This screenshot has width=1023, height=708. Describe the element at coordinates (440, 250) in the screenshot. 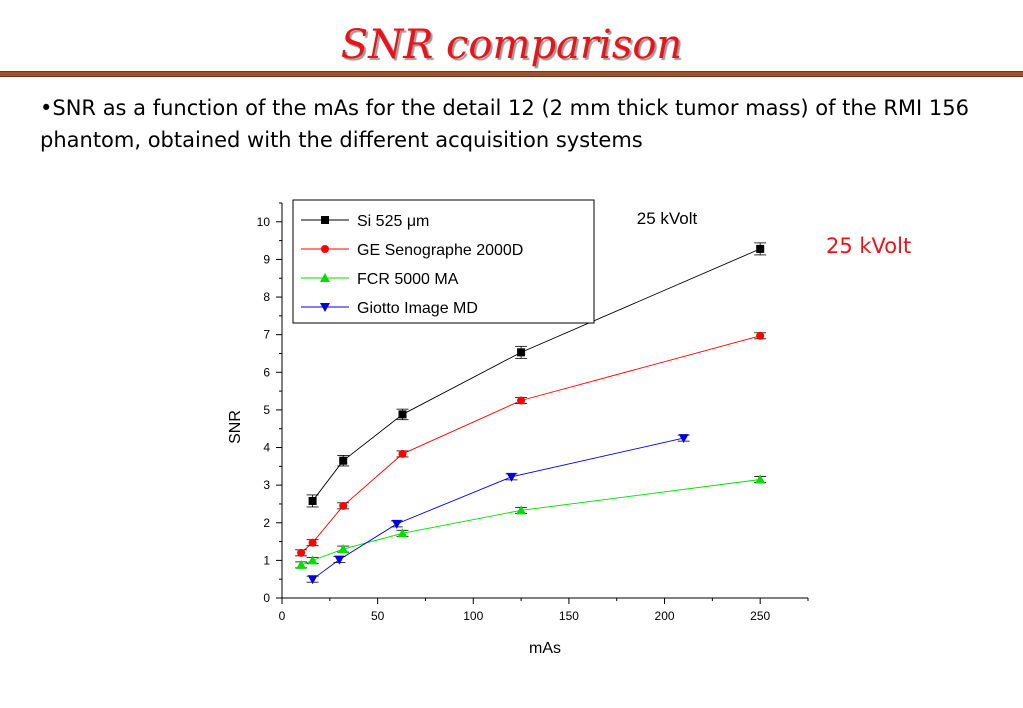

I see `legend-label: GE Senographe 2000D` at that location.